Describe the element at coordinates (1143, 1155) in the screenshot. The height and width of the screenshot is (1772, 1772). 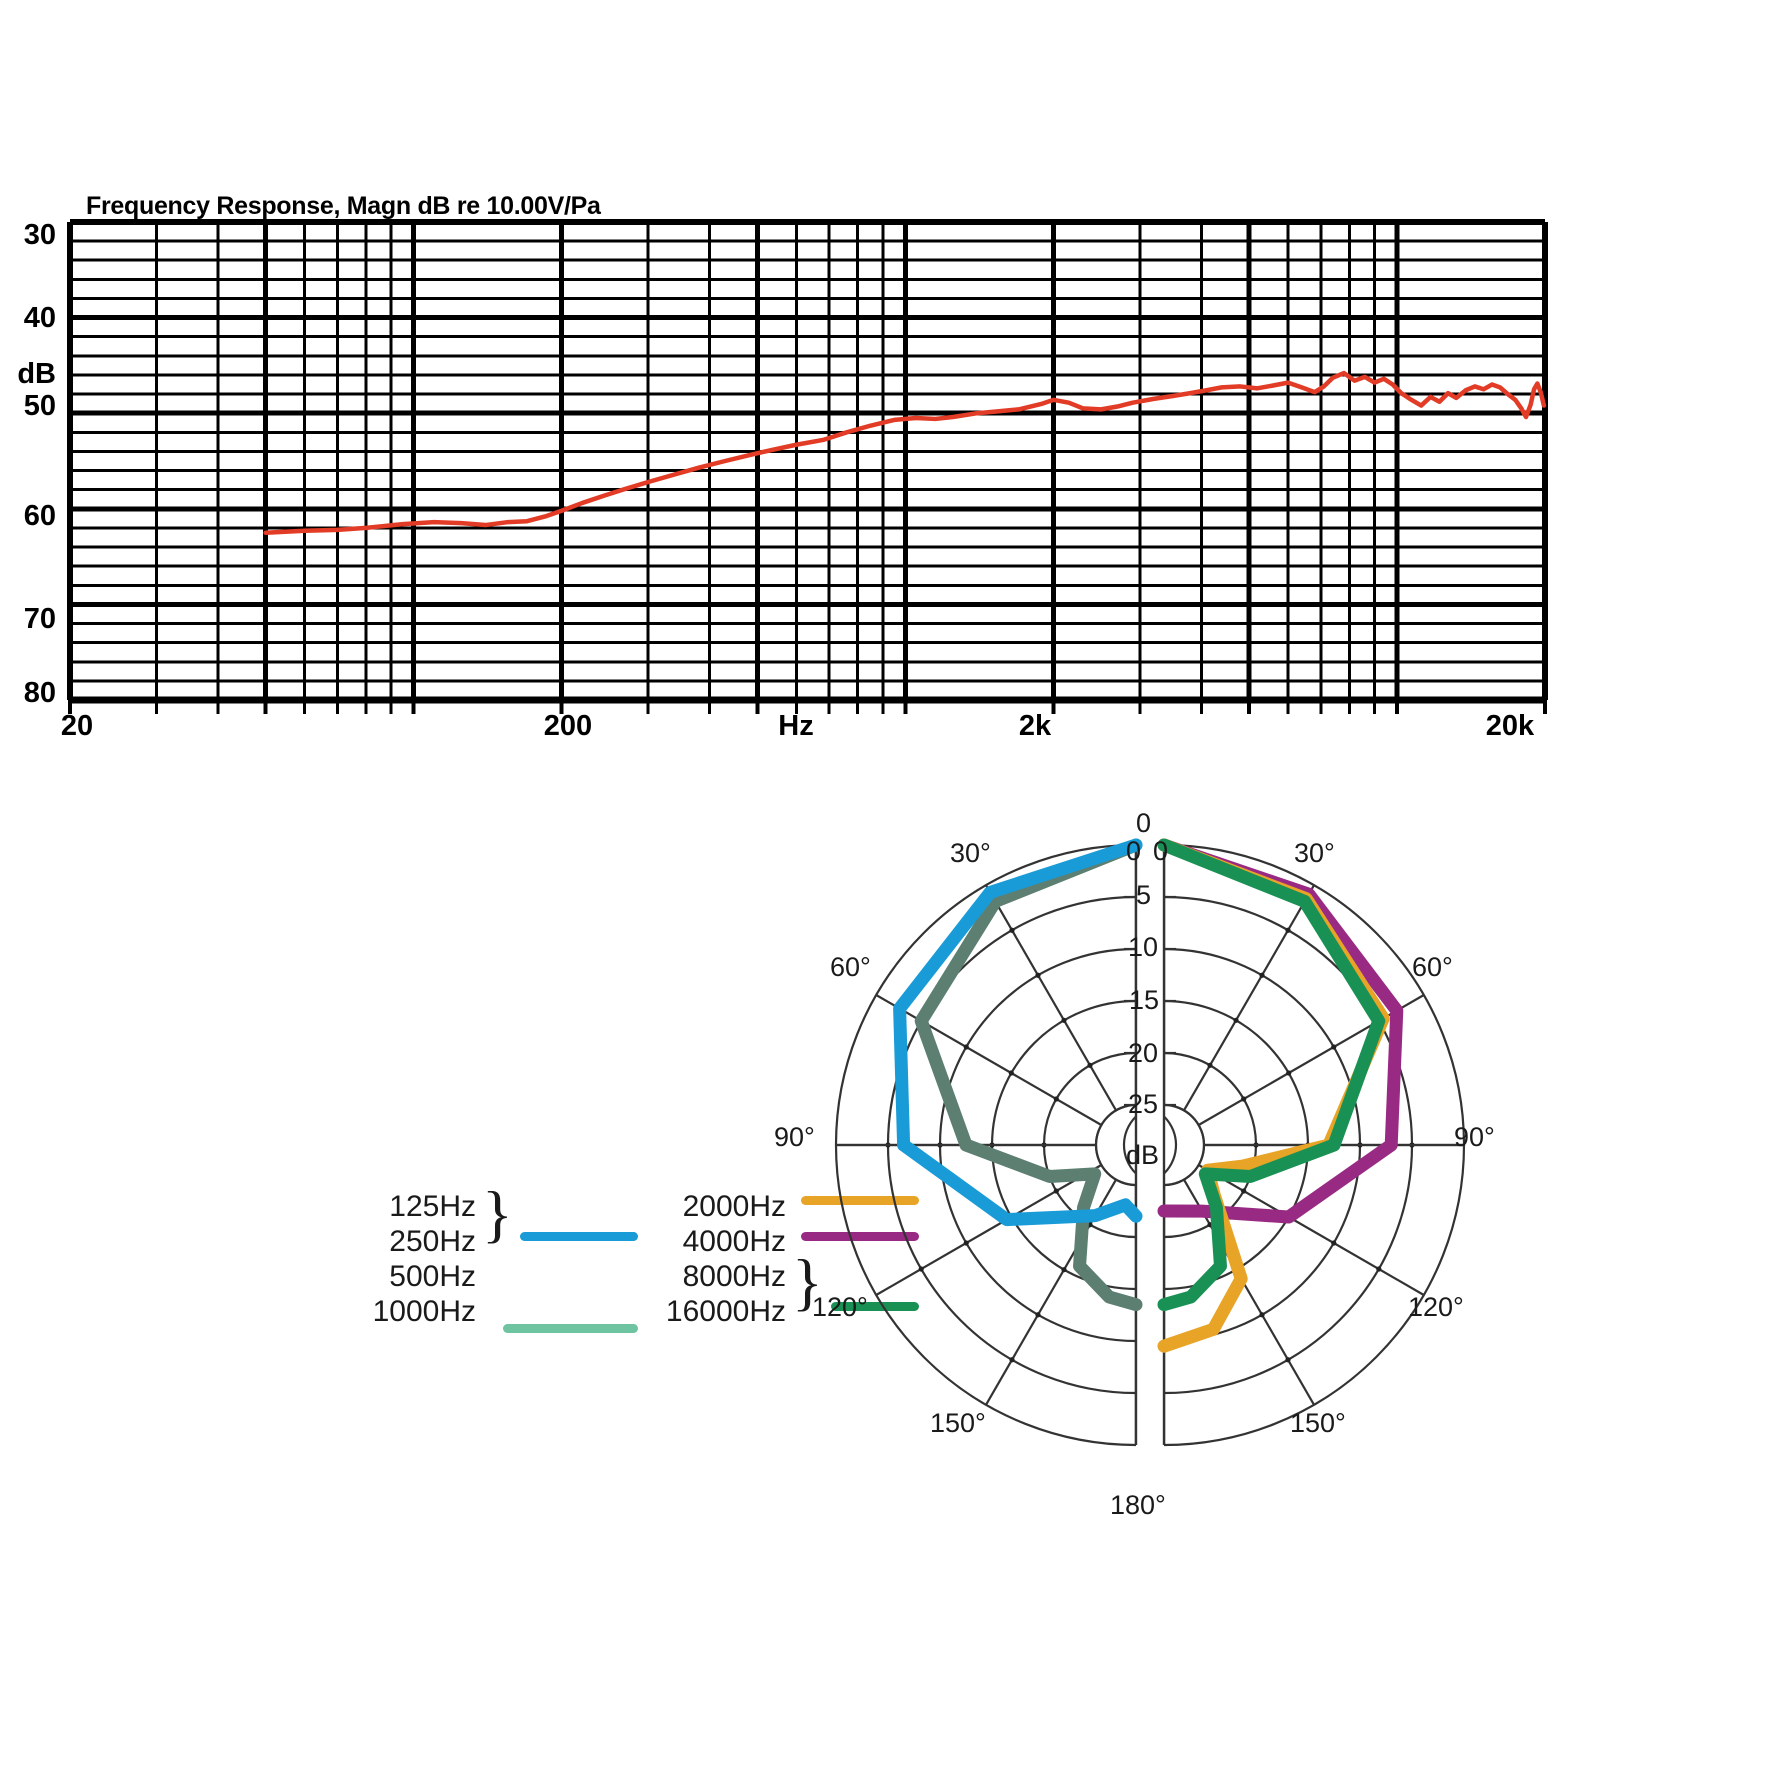
I see `polar-radial-axis-label: dB` at that location.